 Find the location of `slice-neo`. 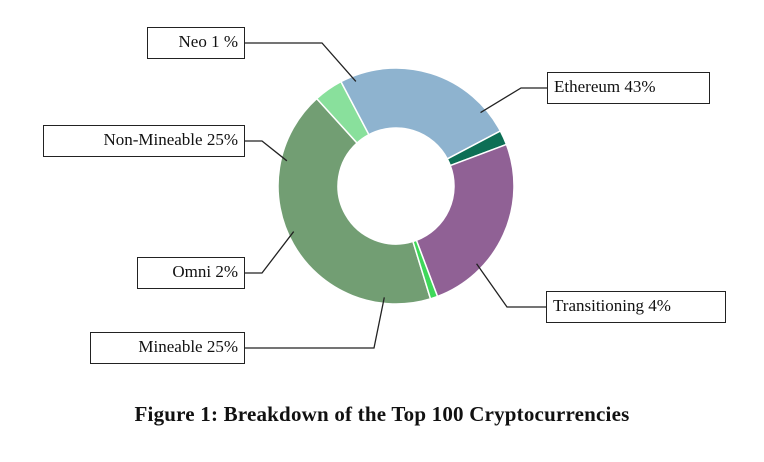

slice-neo is located at coordinates (425, 269).